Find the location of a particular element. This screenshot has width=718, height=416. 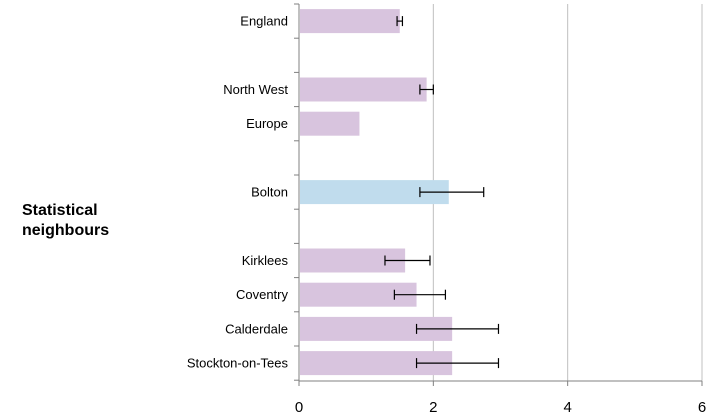

category-label: Coventry is located at coordinates (262, 294).